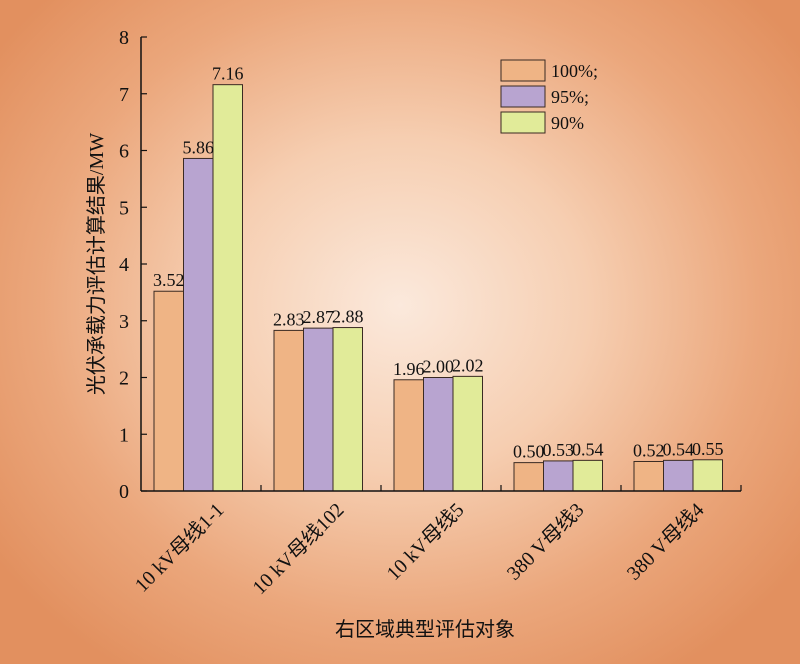 This screenshot has width=800, height=664. Describe the element at coordinates (124, 379) in the screenshot. I see `y-tick-label: 2` at that location.